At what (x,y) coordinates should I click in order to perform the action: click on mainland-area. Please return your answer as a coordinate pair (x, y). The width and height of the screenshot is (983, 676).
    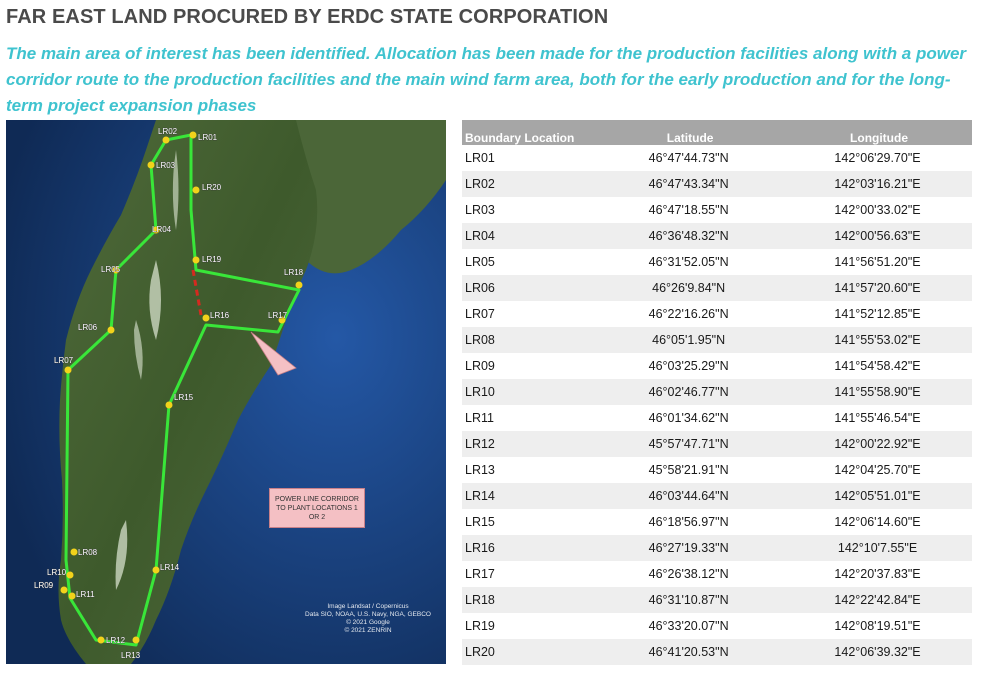
    Looking at the image, I should click on (361, 197).